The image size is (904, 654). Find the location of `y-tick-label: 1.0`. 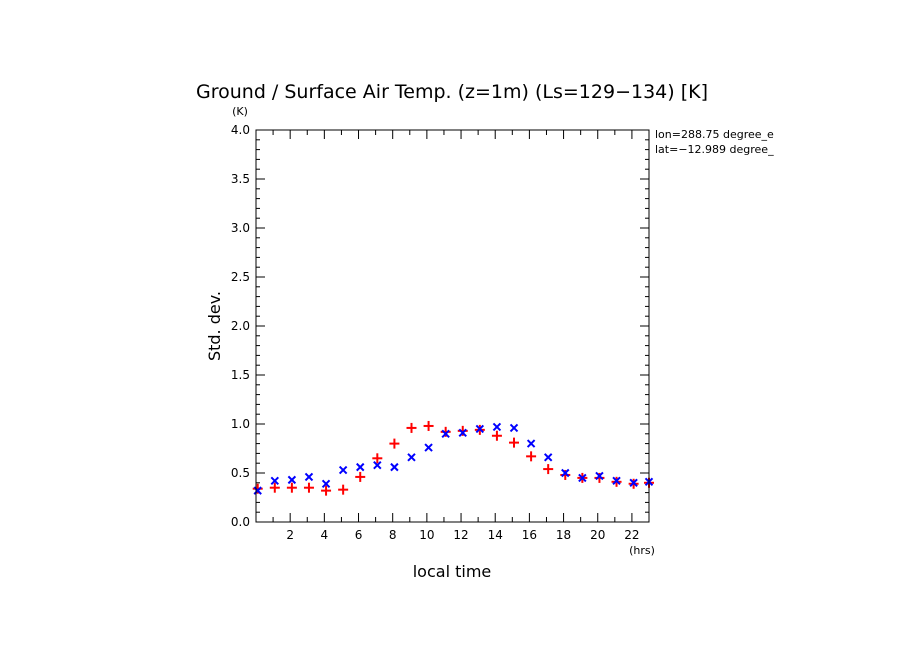

y-tick-label: 1.0 is located at coordinates (240, 424).